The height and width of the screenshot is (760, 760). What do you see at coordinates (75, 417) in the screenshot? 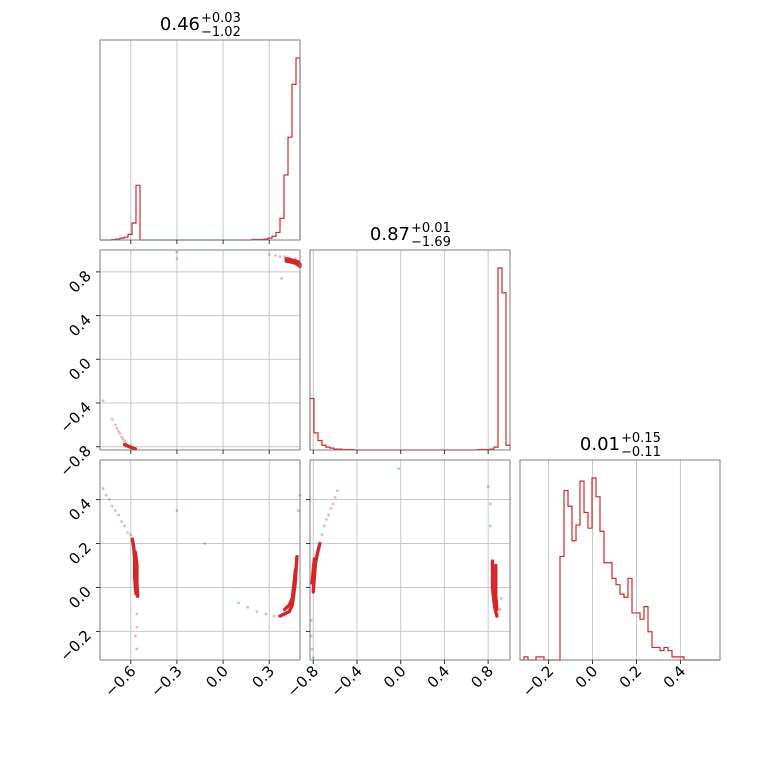
I see `y-tick-label: −0.4` at bounding box center [75, 417].